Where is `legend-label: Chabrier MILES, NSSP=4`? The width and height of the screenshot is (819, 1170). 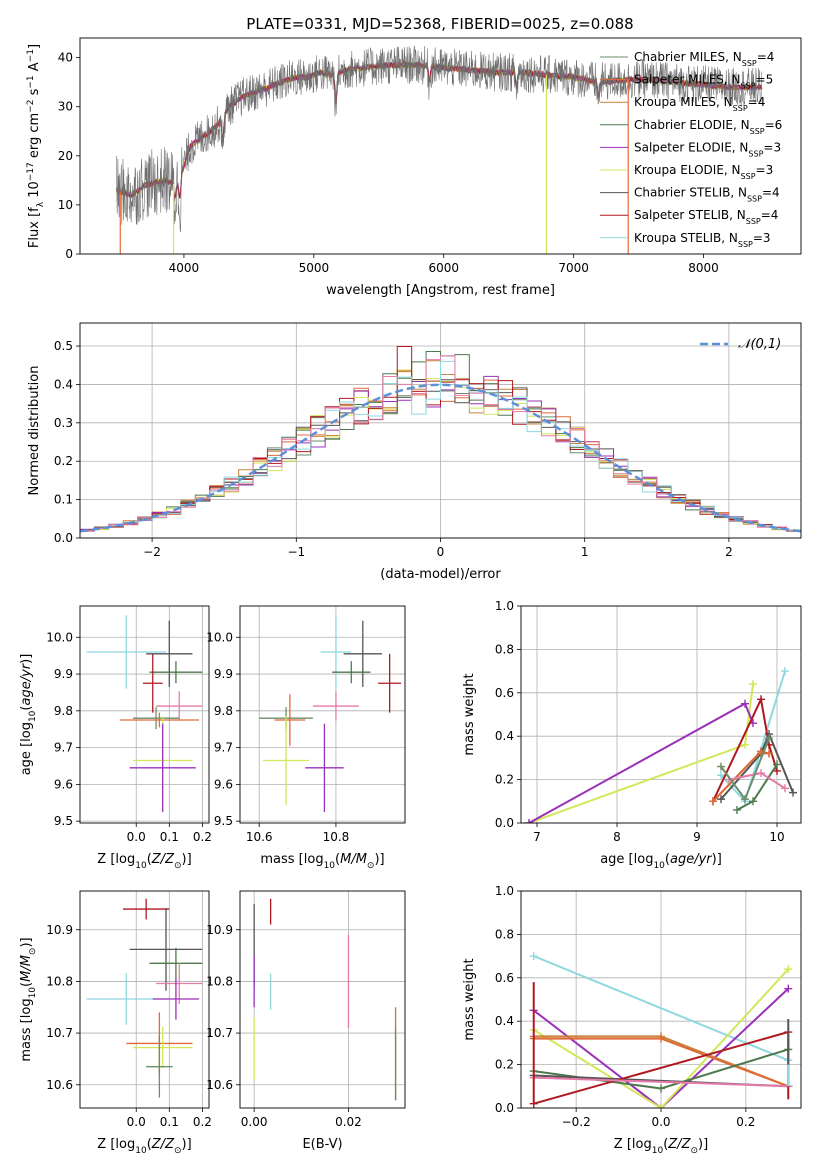 legend-label: Chabrier MILES, NSSP=4 is located at coordinates (704, 59).